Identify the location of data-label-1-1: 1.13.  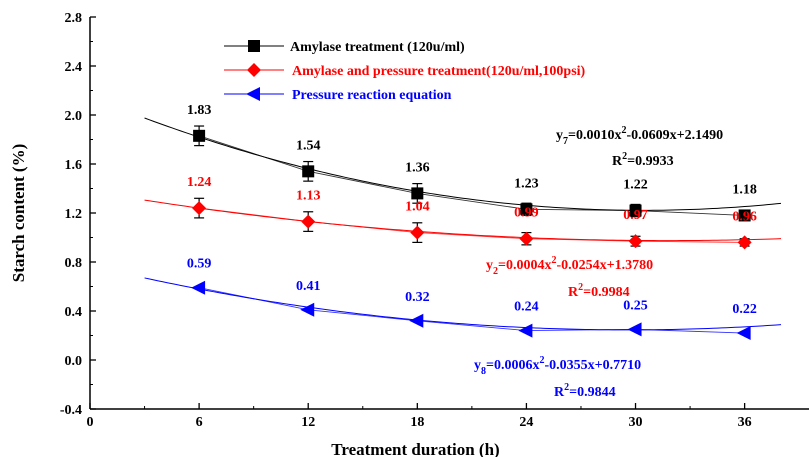
(308, 196).